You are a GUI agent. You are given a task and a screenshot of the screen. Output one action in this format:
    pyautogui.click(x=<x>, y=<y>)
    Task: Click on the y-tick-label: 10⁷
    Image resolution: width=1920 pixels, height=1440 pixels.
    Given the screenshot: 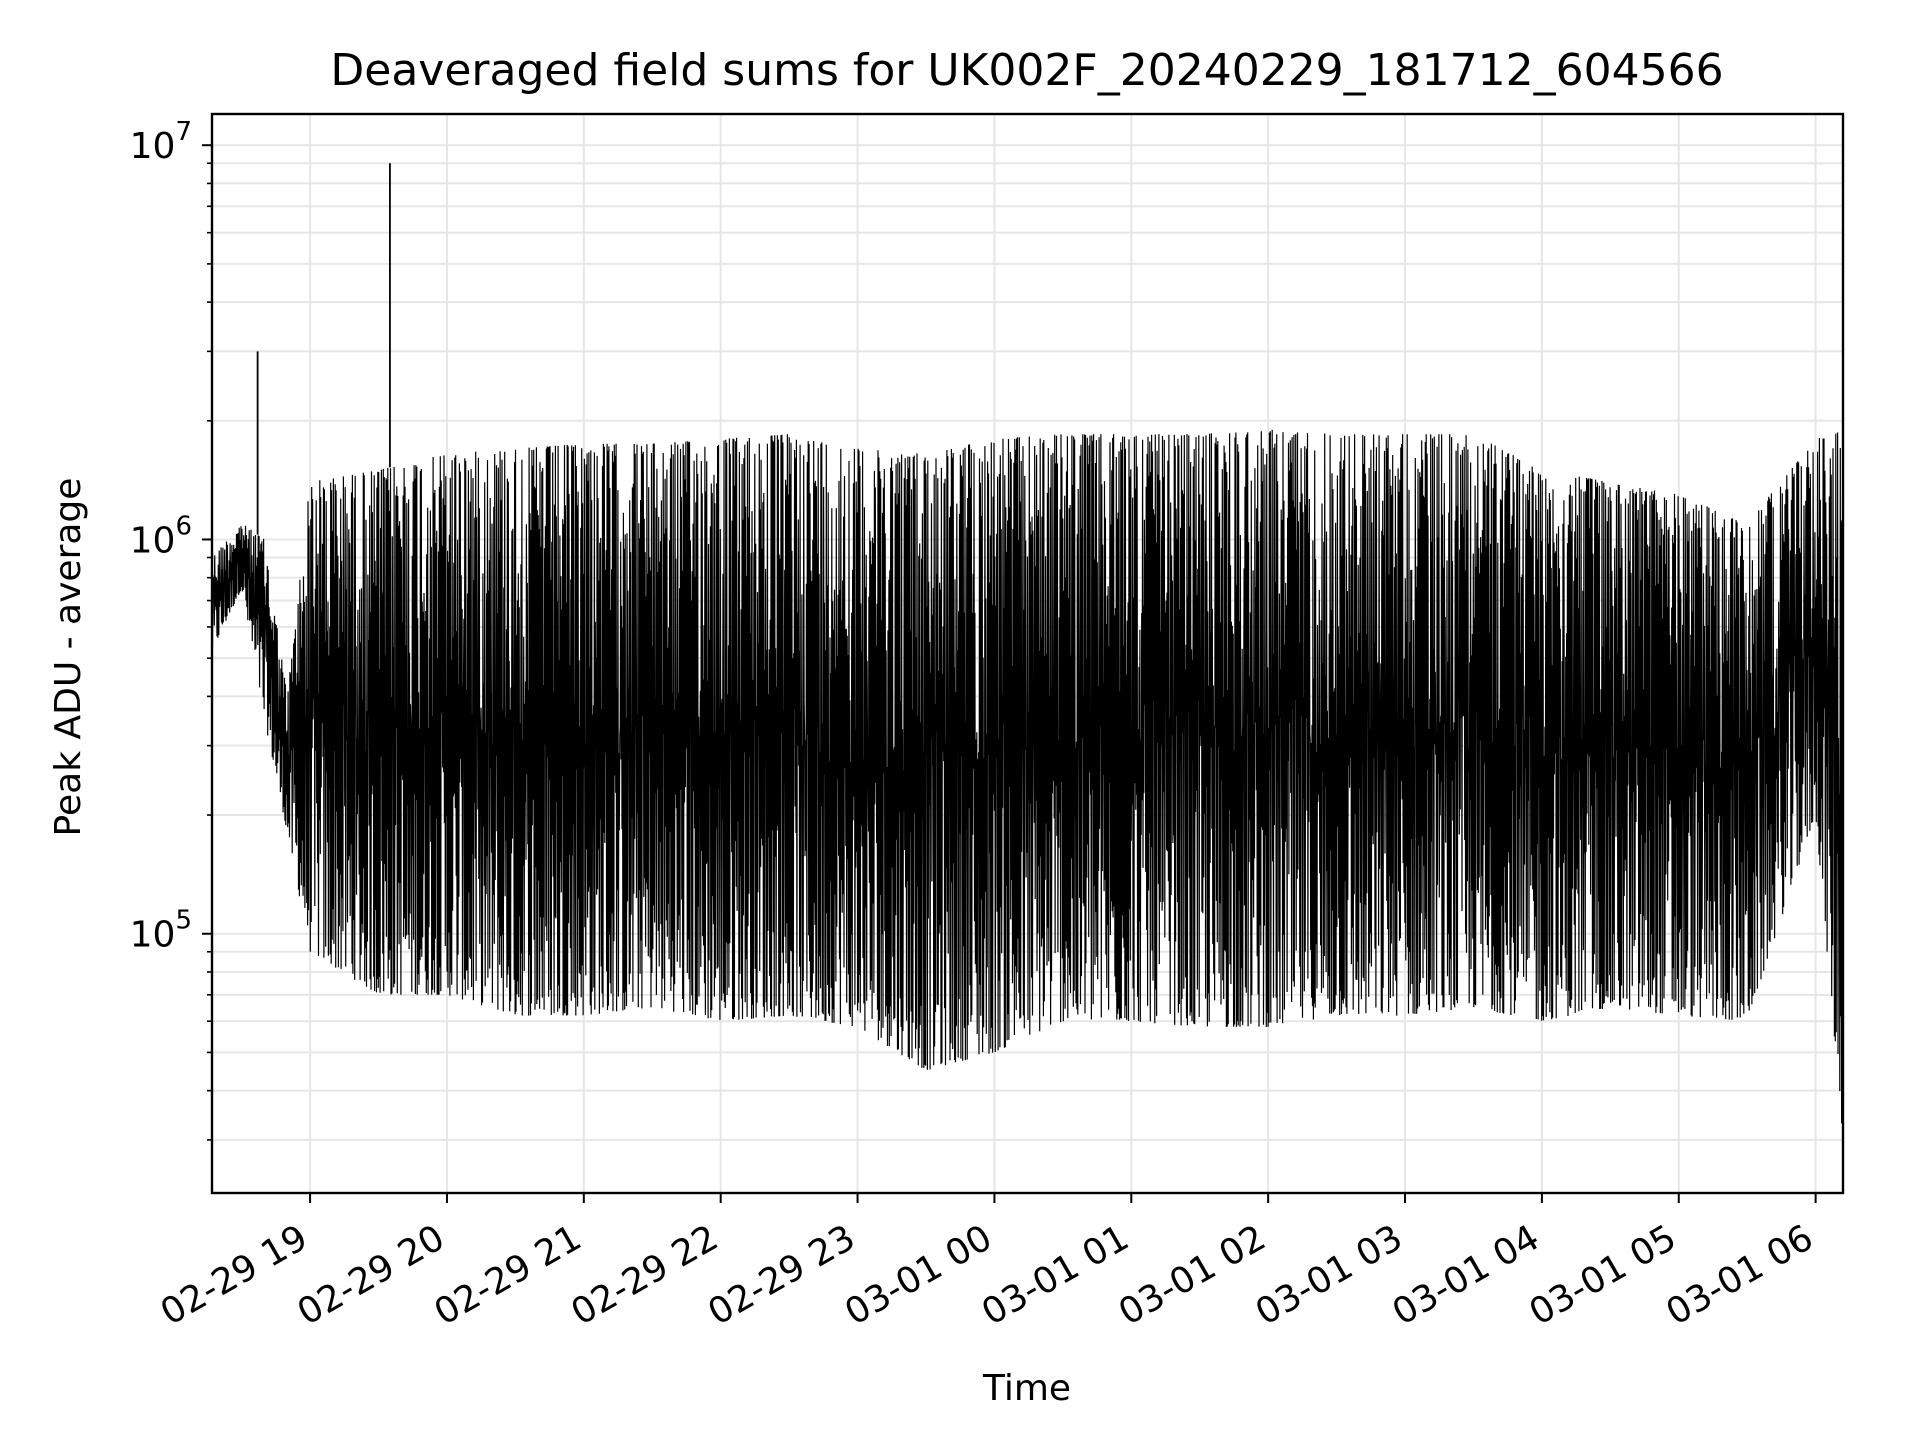 What is the action you would take?
    pyautogui.click(x=161, y=142)
    